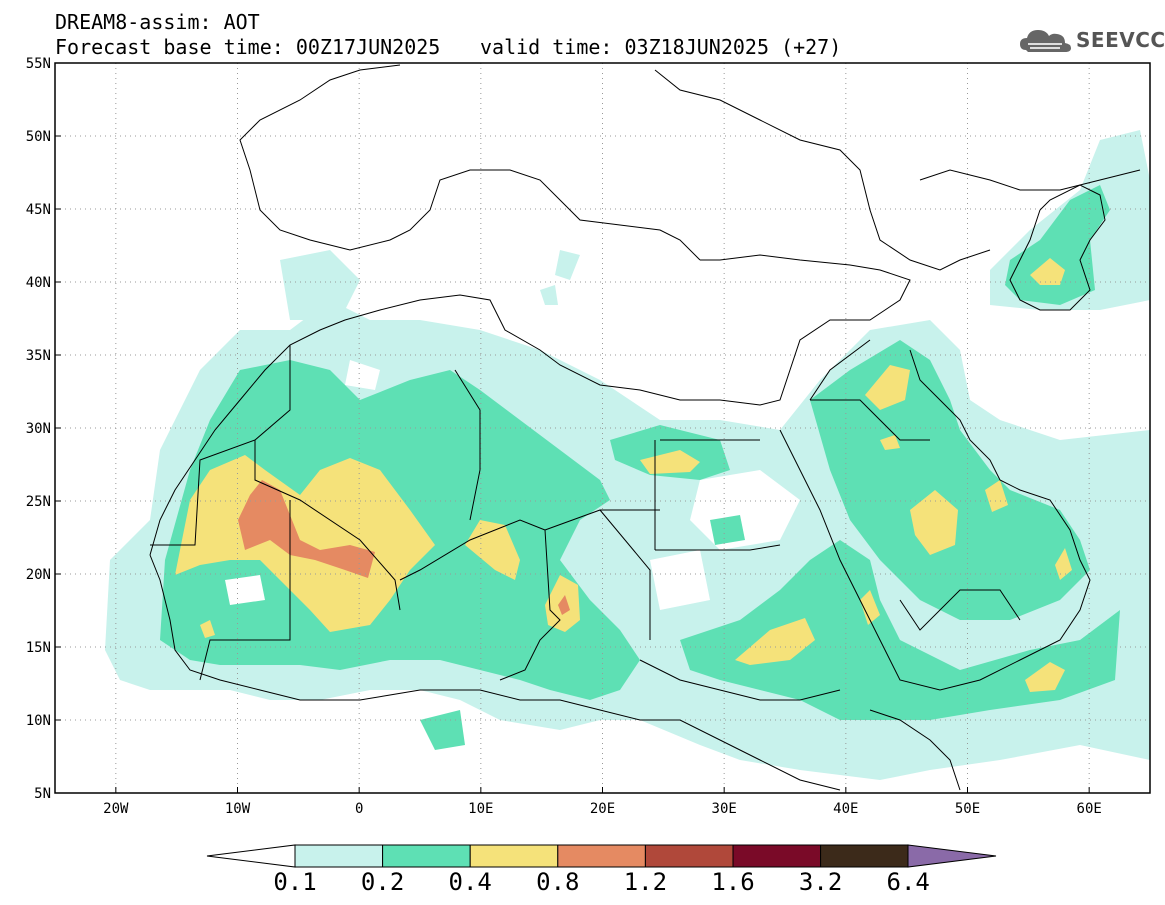 The image size is (1165, 905). What do you see at coordinates (480, 809) in the screenshot?
I see `x-tick-label: 10E` at bounding box center [480, 809].